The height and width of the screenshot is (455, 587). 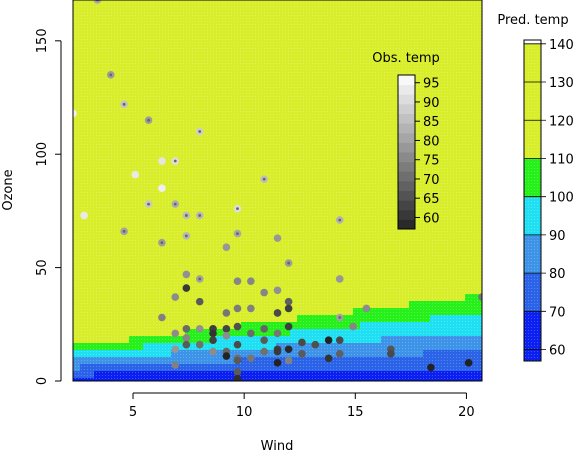 I want to click on x-axis-label: Wind, so click(x=277, y=446).